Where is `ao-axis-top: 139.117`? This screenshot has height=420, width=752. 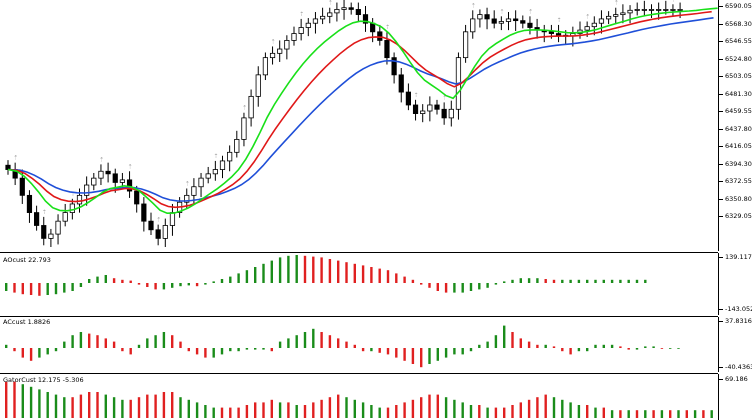 ao-axis-top: 139.117 is located at coordinates (738, 257).